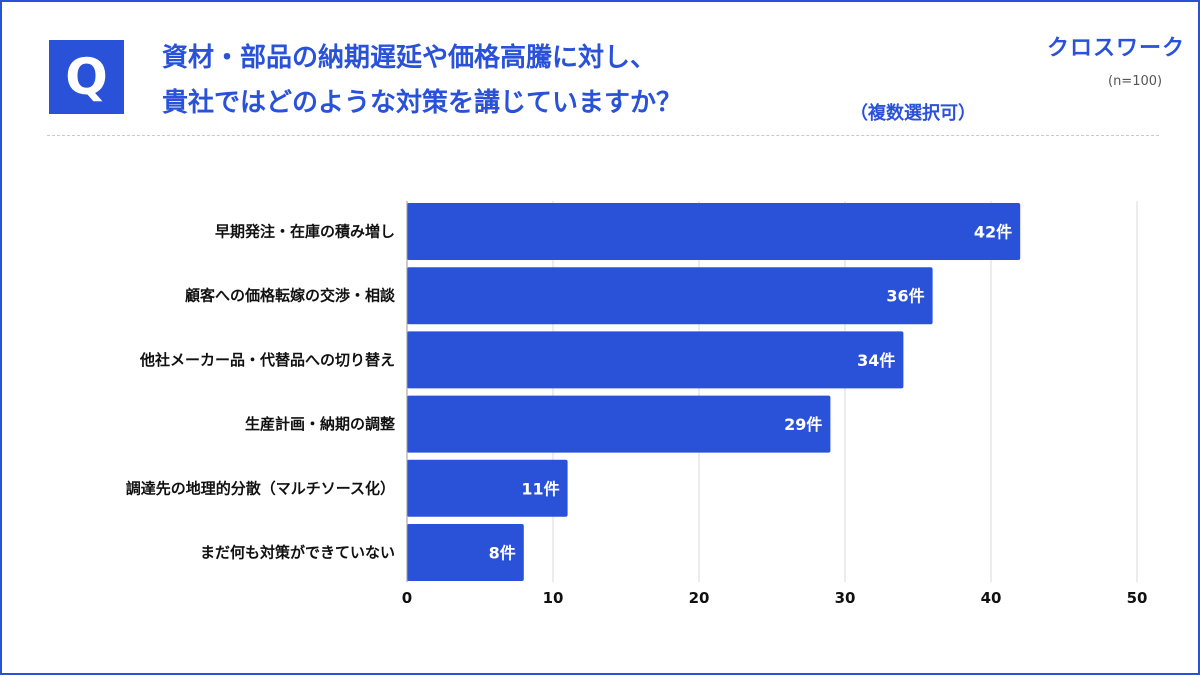 This screenshot has height=675, width=1200. What do you see at coordinates (86, 77) in the screenshot?
I see `question-badge: Q` at bounding box center [86, 77].